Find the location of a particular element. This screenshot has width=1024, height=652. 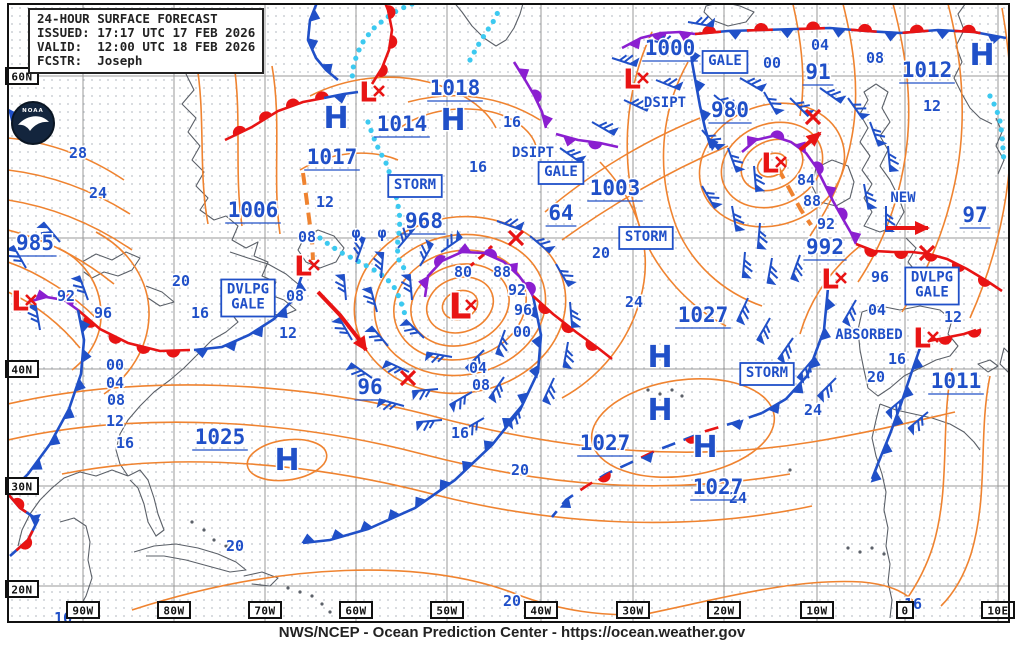

hazard-label: DVLPG is located at coordinates (248, 290).